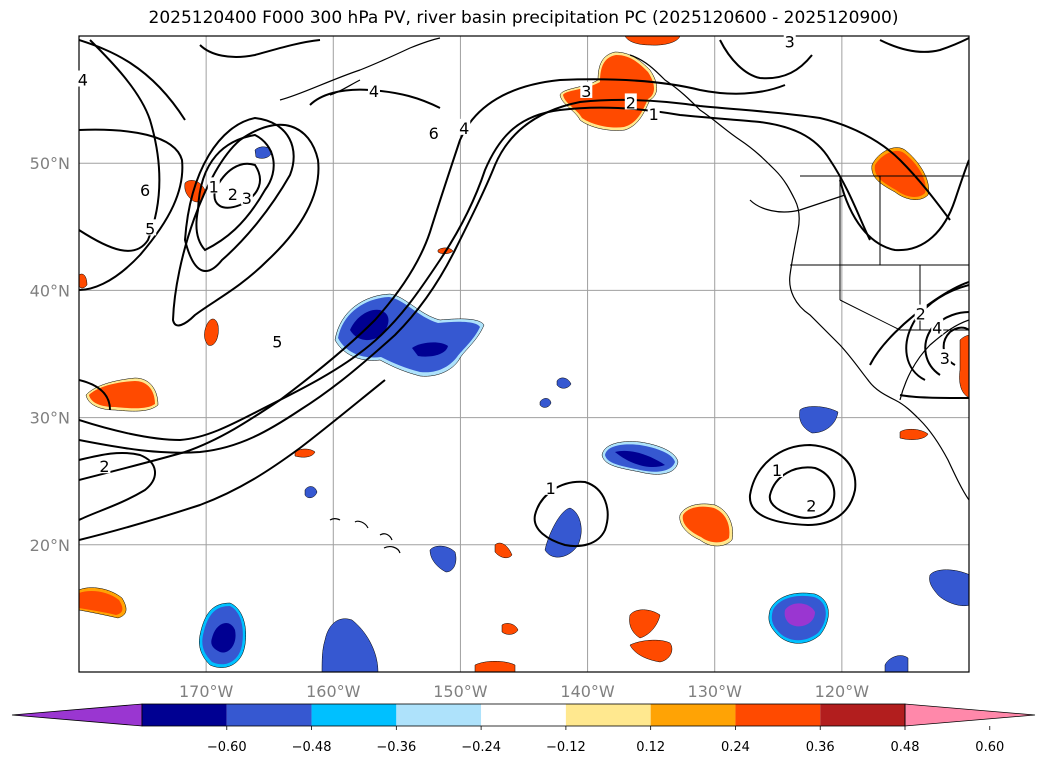  Describe the element at coordinates (735, 747) in the screenshot. I see `colorbar-tick-label: 0.24` at that location.